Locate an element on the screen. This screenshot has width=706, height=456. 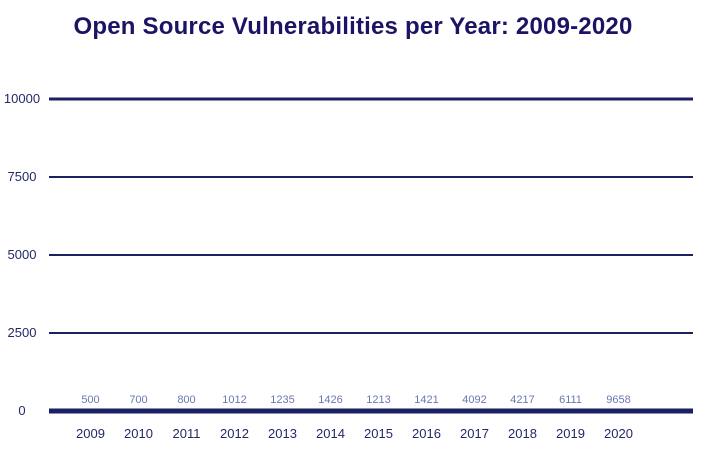
x-tick-label-2016: 2016 is located at coordinates (426, 433).